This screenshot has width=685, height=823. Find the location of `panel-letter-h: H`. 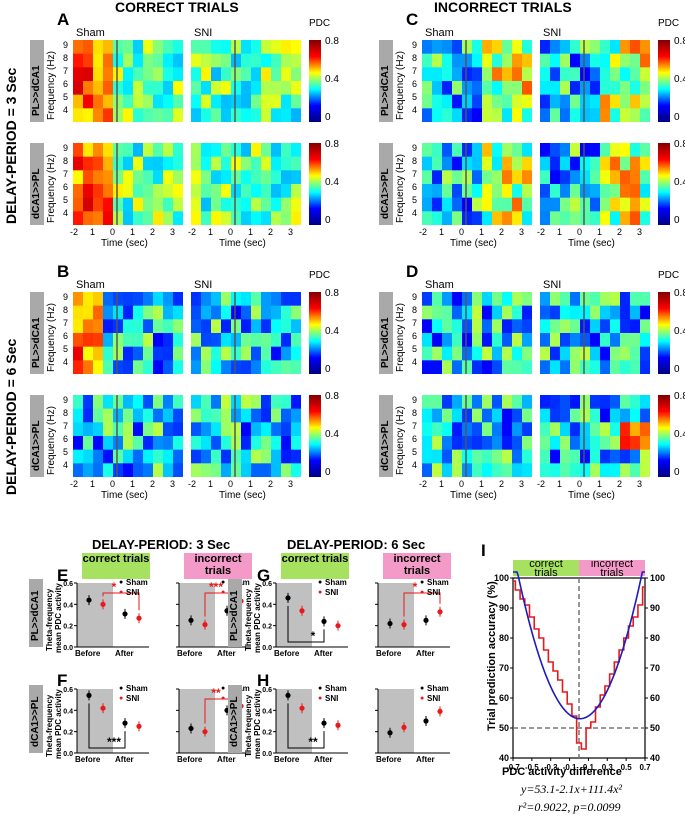

panel-letter-h: H is located at coordinates (263, 680).